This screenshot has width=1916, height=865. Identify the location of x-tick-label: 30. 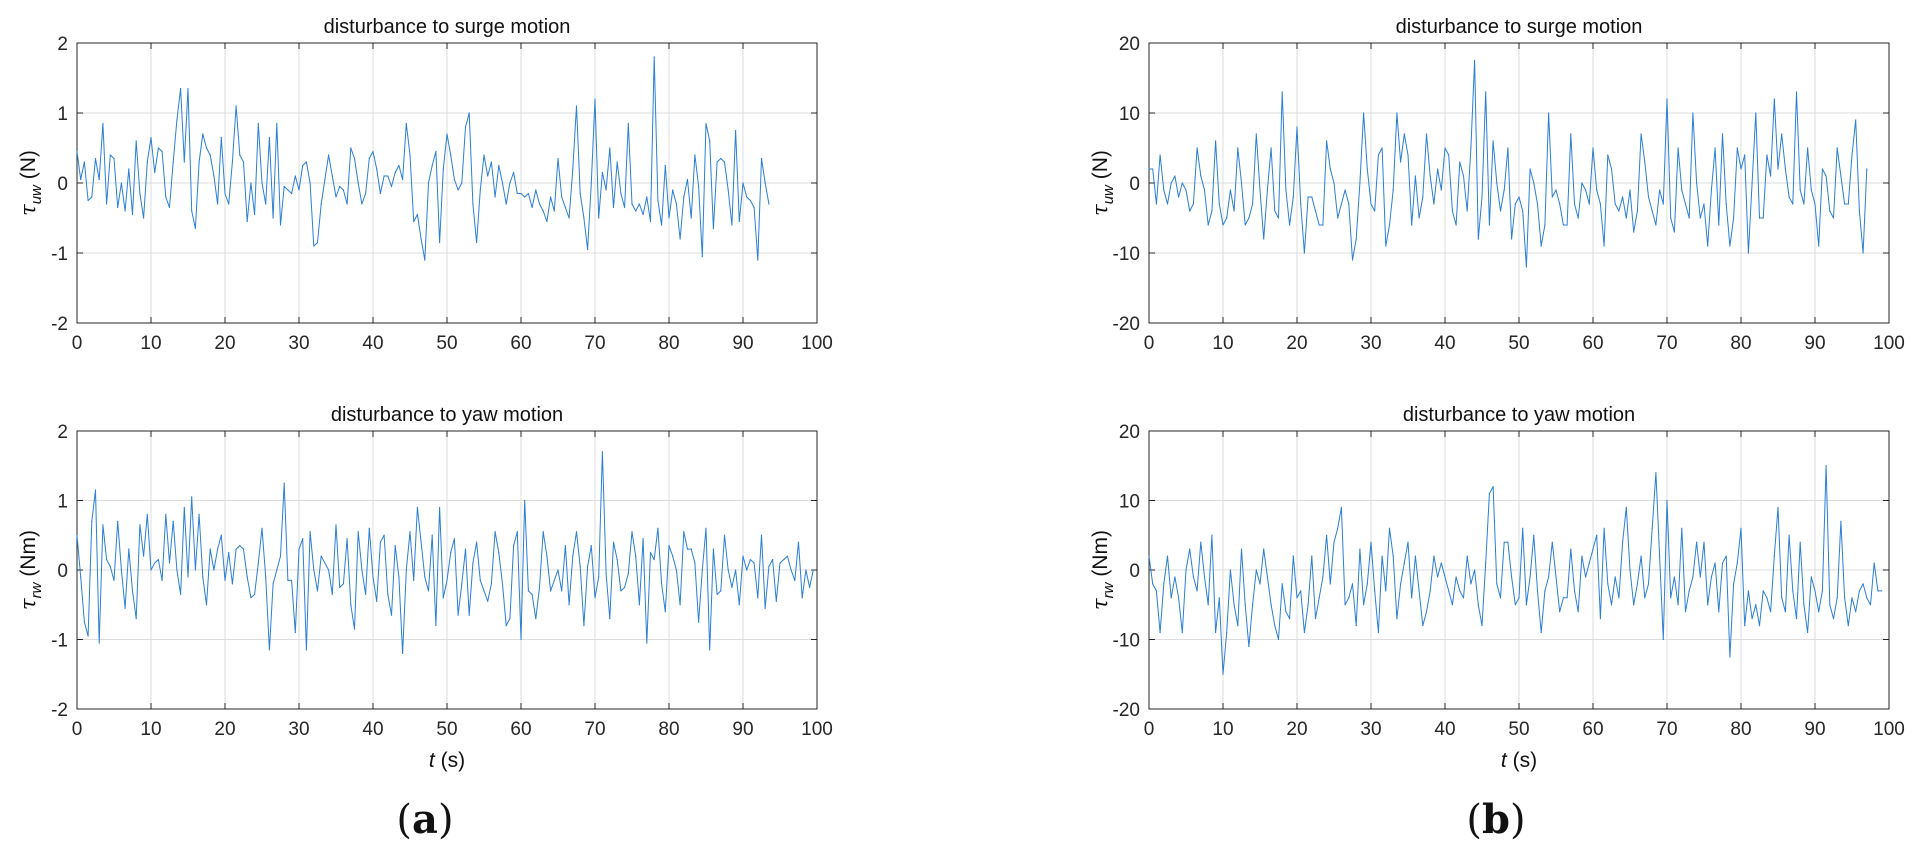
(1370, 343).